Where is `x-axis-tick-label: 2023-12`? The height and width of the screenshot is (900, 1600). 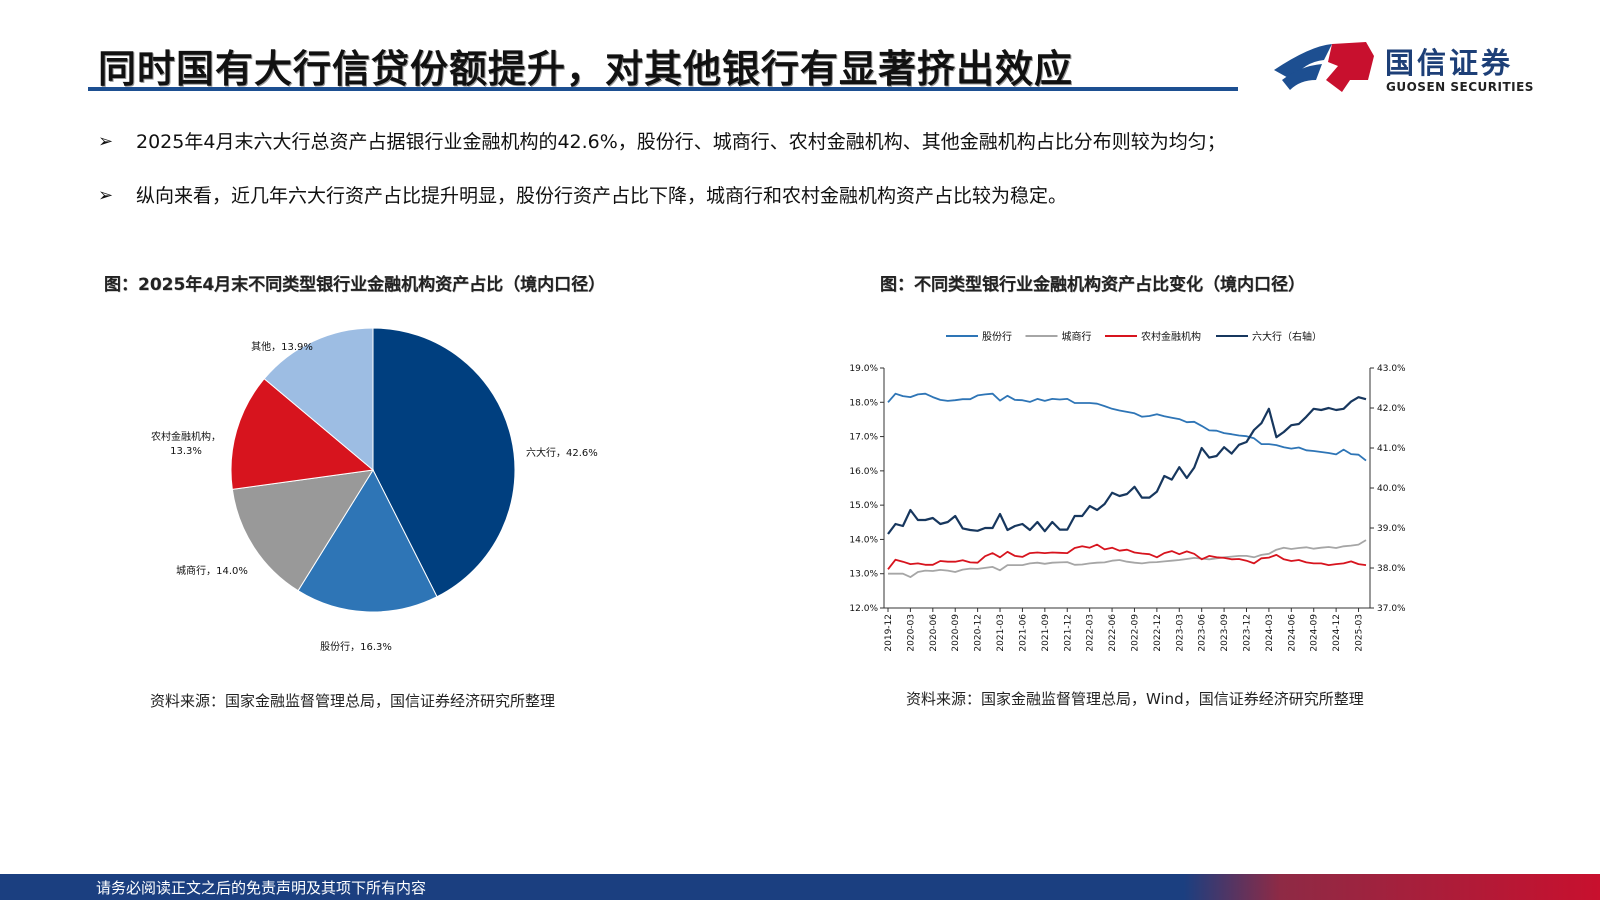
x-axis-tick-label: 2023-12 is located at coordinates (1248, 633).